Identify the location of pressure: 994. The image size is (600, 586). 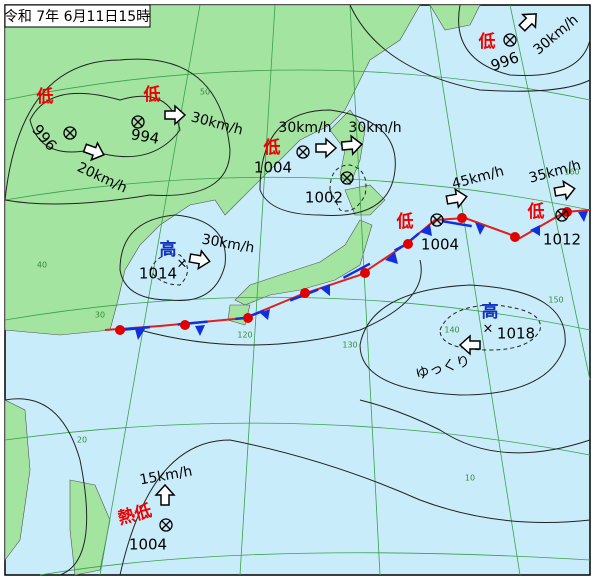
(144, 136).